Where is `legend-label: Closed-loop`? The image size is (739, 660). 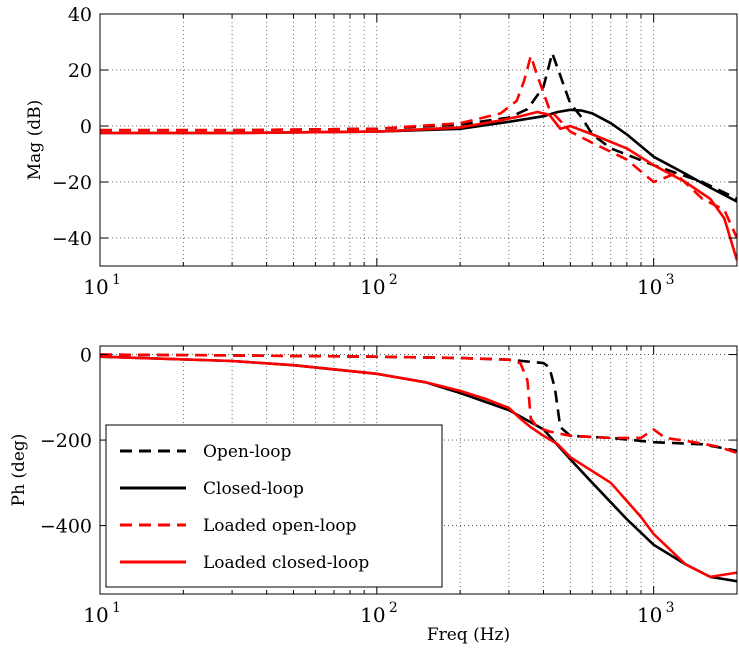 legend-label: Closed-loop is located at coordinates (253, 489).